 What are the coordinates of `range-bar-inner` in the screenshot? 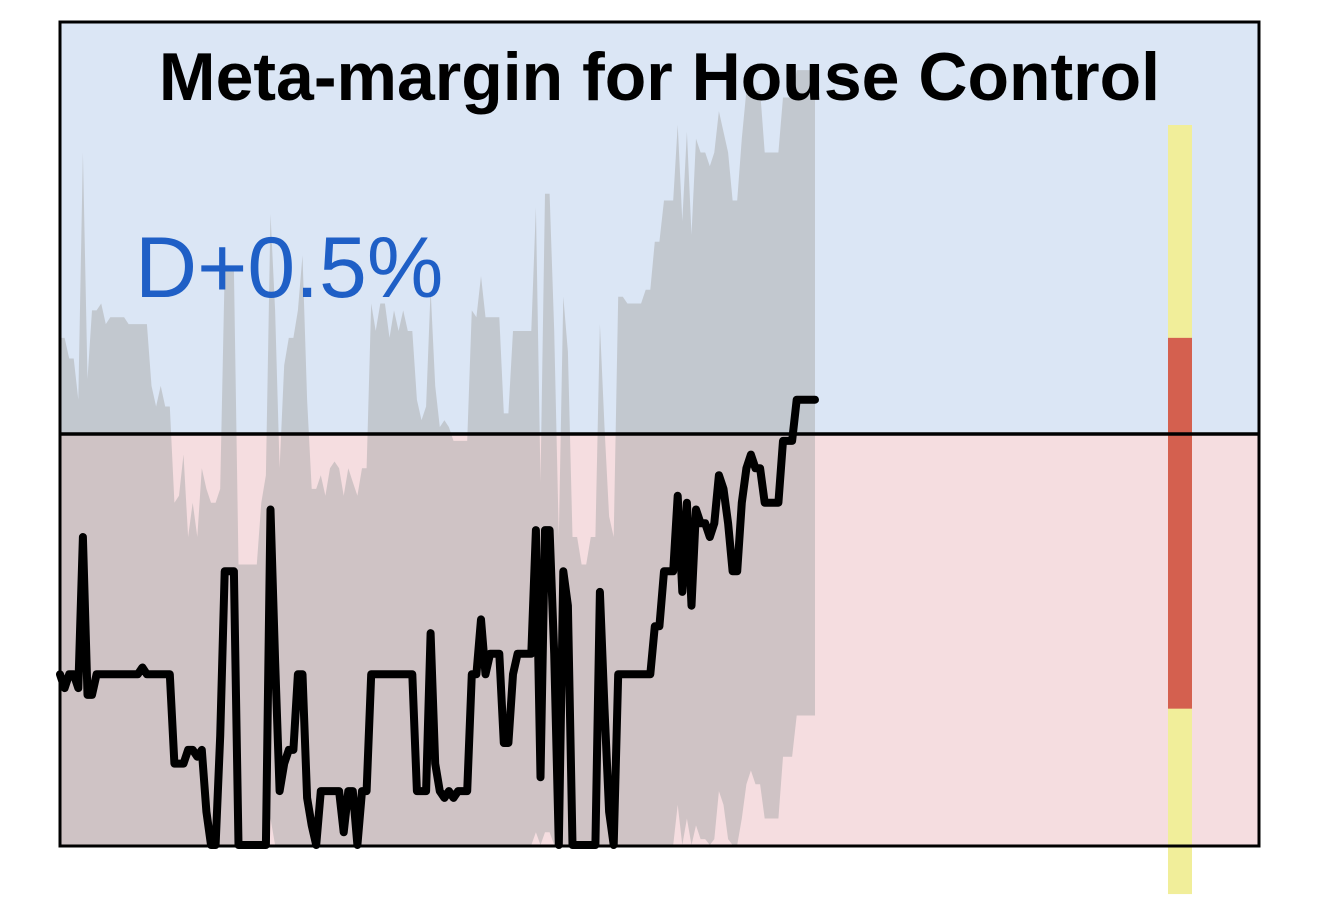 It's located at (1180, 523).